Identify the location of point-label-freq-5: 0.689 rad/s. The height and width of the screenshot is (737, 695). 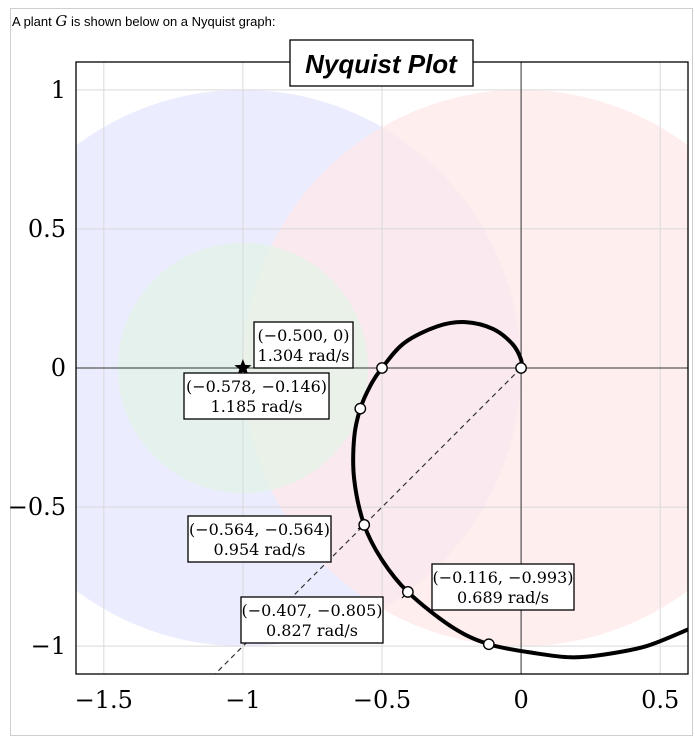
(503, 597).